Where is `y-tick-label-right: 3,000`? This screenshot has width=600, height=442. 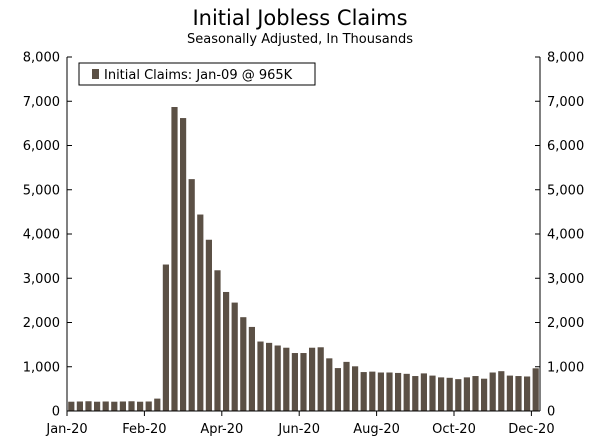
y-tick-label-right: 3,000 is located at coordinates (565, 279).